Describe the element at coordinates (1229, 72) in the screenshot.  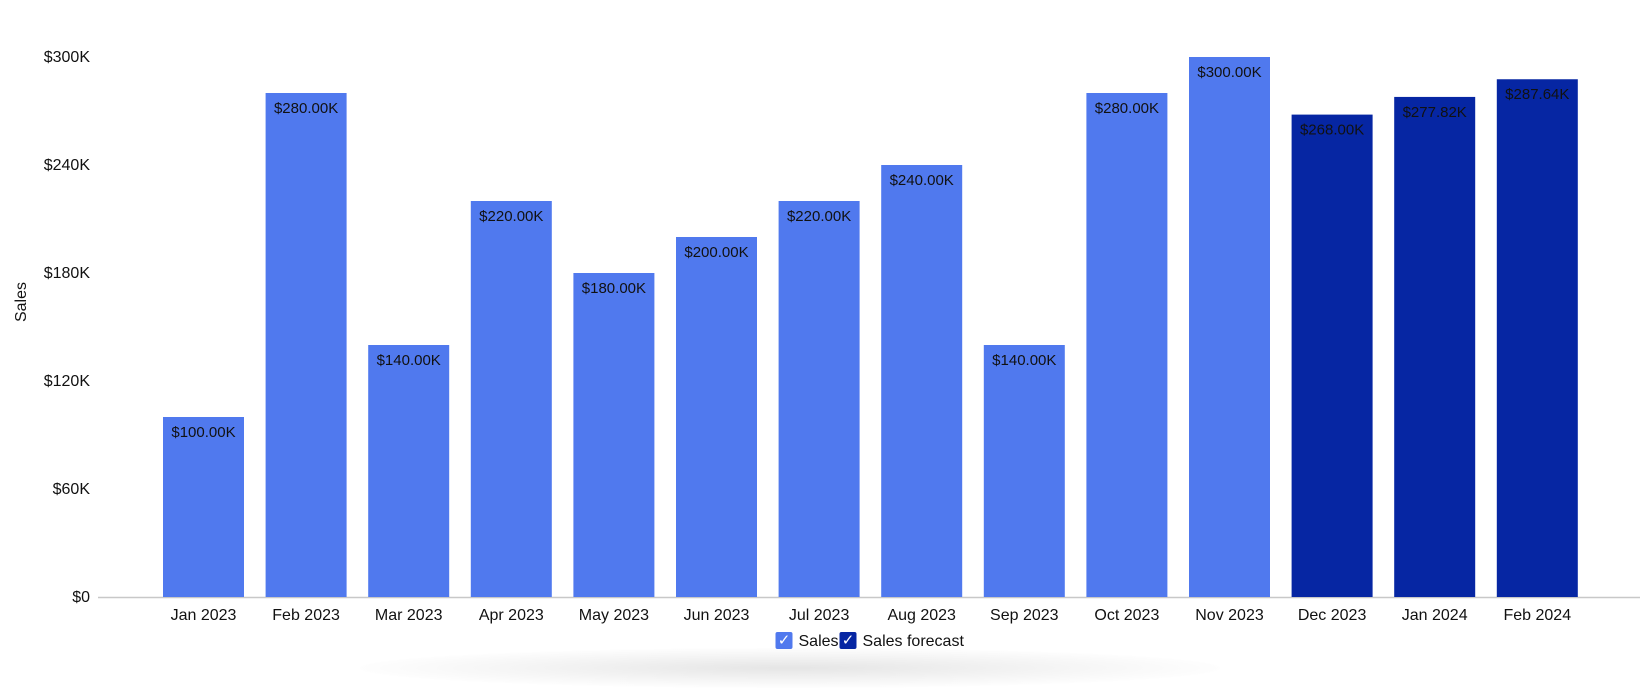
I see `bar-value-label: $300.00K` at that location.